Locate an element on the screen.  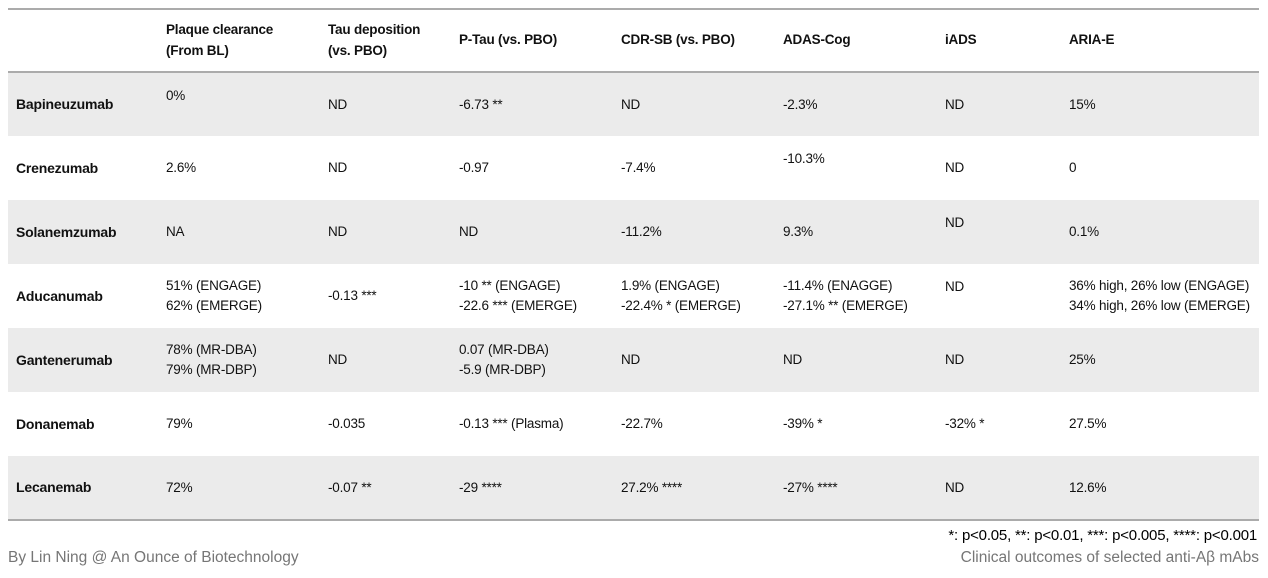
cell-adas-cog: -27% **** is located at coordinates (810, 487).